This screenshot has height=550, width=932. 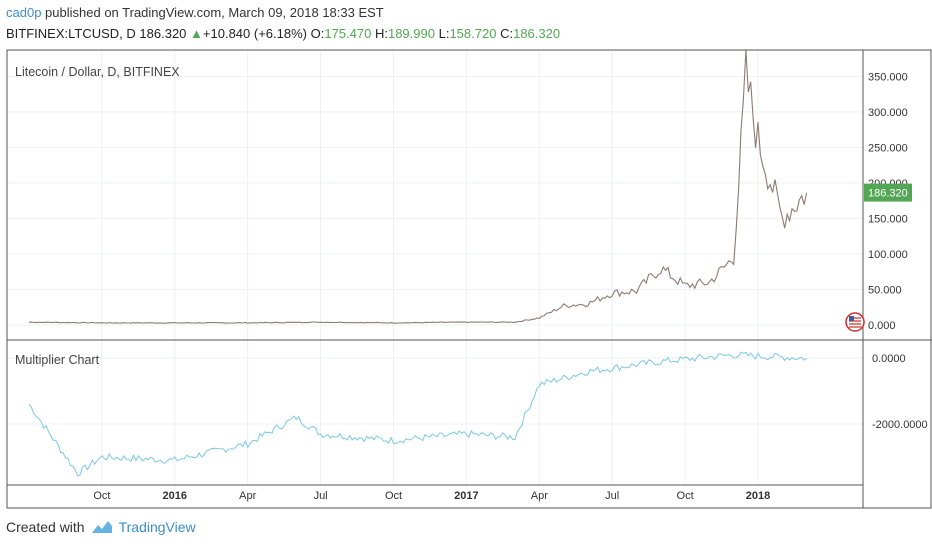 I want to click on multiplier-pane-title: Multiplier Chart, so click(x=57, y=360).